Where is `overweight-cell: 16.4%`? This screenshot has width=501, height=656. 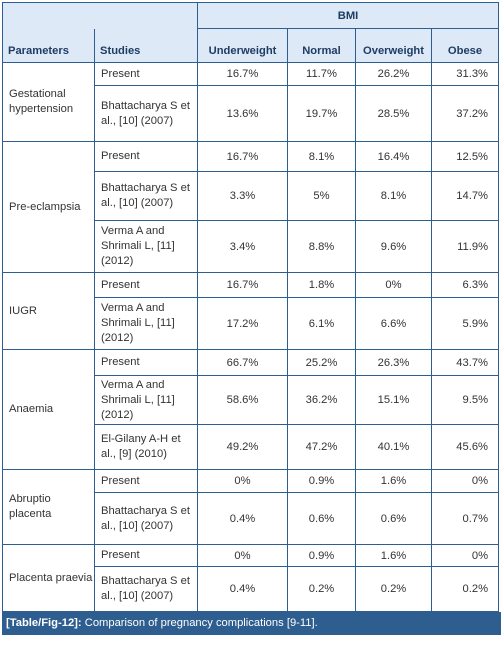
overweight-cell: 16.4% is located at coordinates (393, 156).